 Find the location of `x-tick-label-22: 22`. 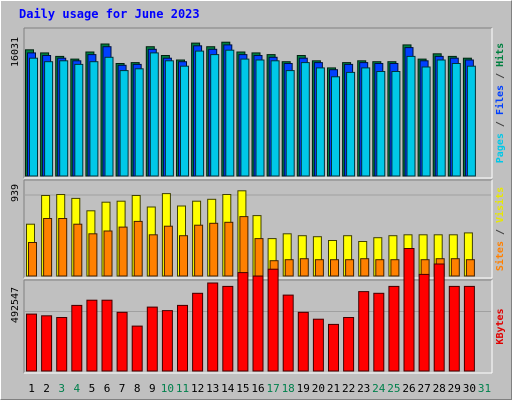

x-tick-label-22: 22 is located at coordinates (348, 388).